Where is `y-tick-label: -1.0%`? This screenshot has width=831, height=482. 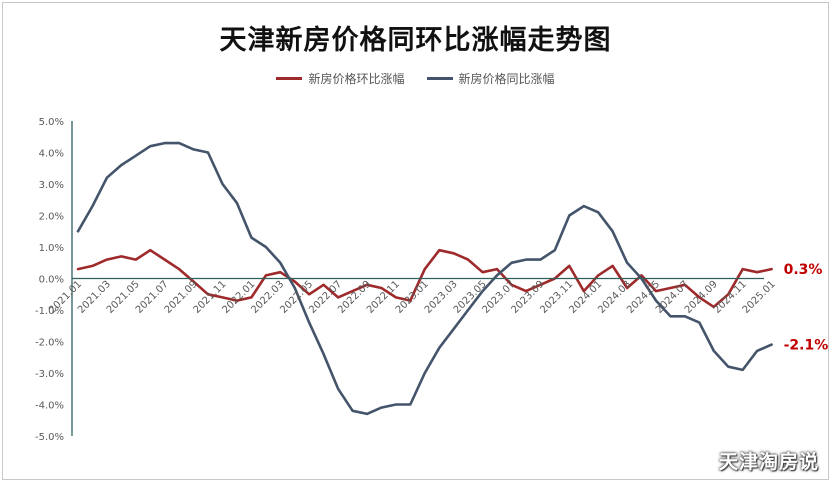 y-tick-label: -1.0% is located at coordinates (49, 311).